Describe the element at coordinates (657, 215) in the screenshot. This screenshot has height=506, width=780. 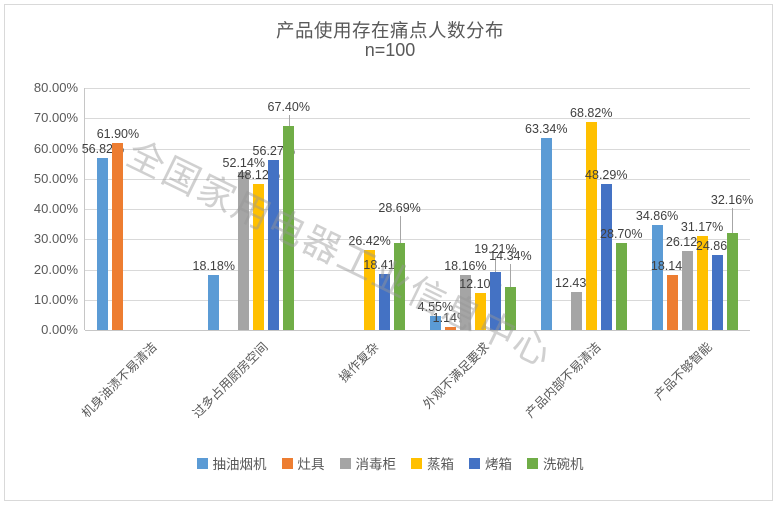
I see `data-label: 34.86%` at that location.